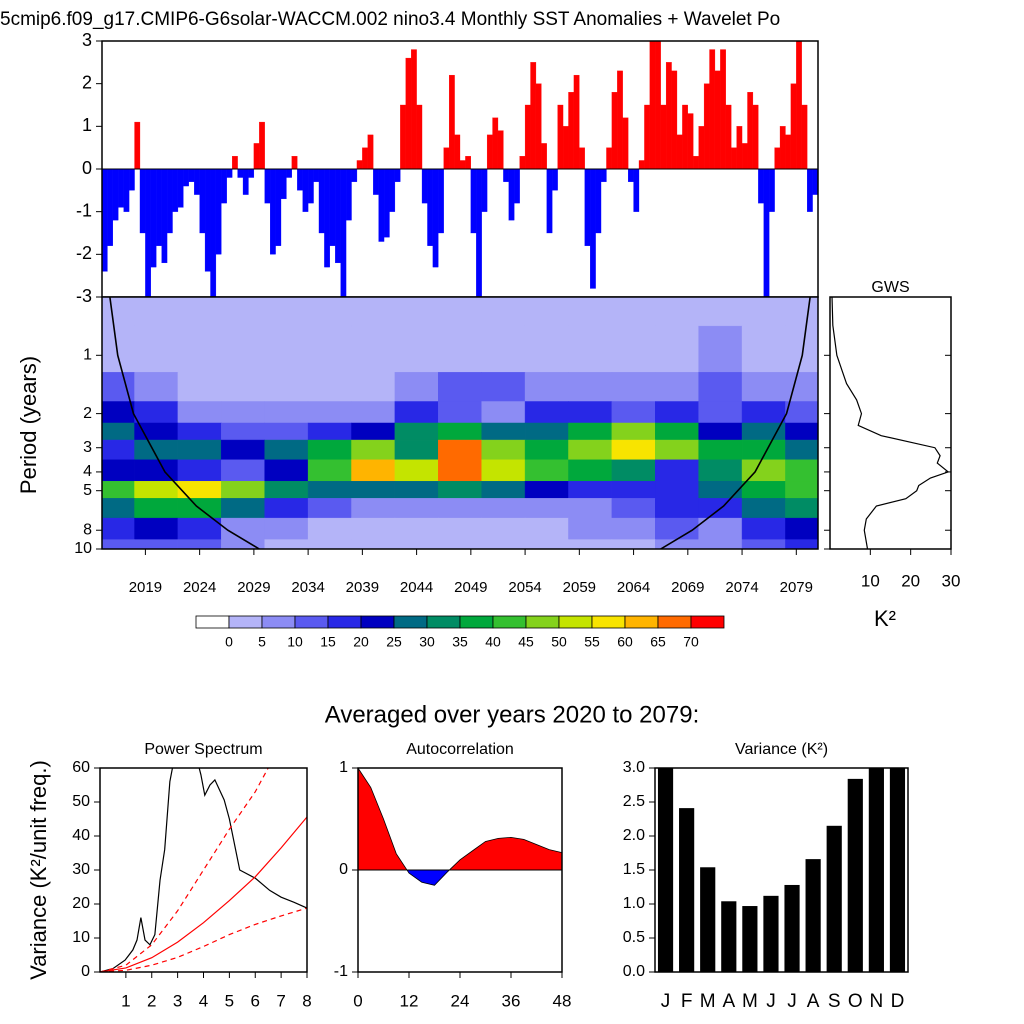 The height and width of the screenshot is (1024, 1024). What do you see at coordinates (84, 296) in the screenshot?
I see `y-tick-label: -3` at bounding box center [84, 296].